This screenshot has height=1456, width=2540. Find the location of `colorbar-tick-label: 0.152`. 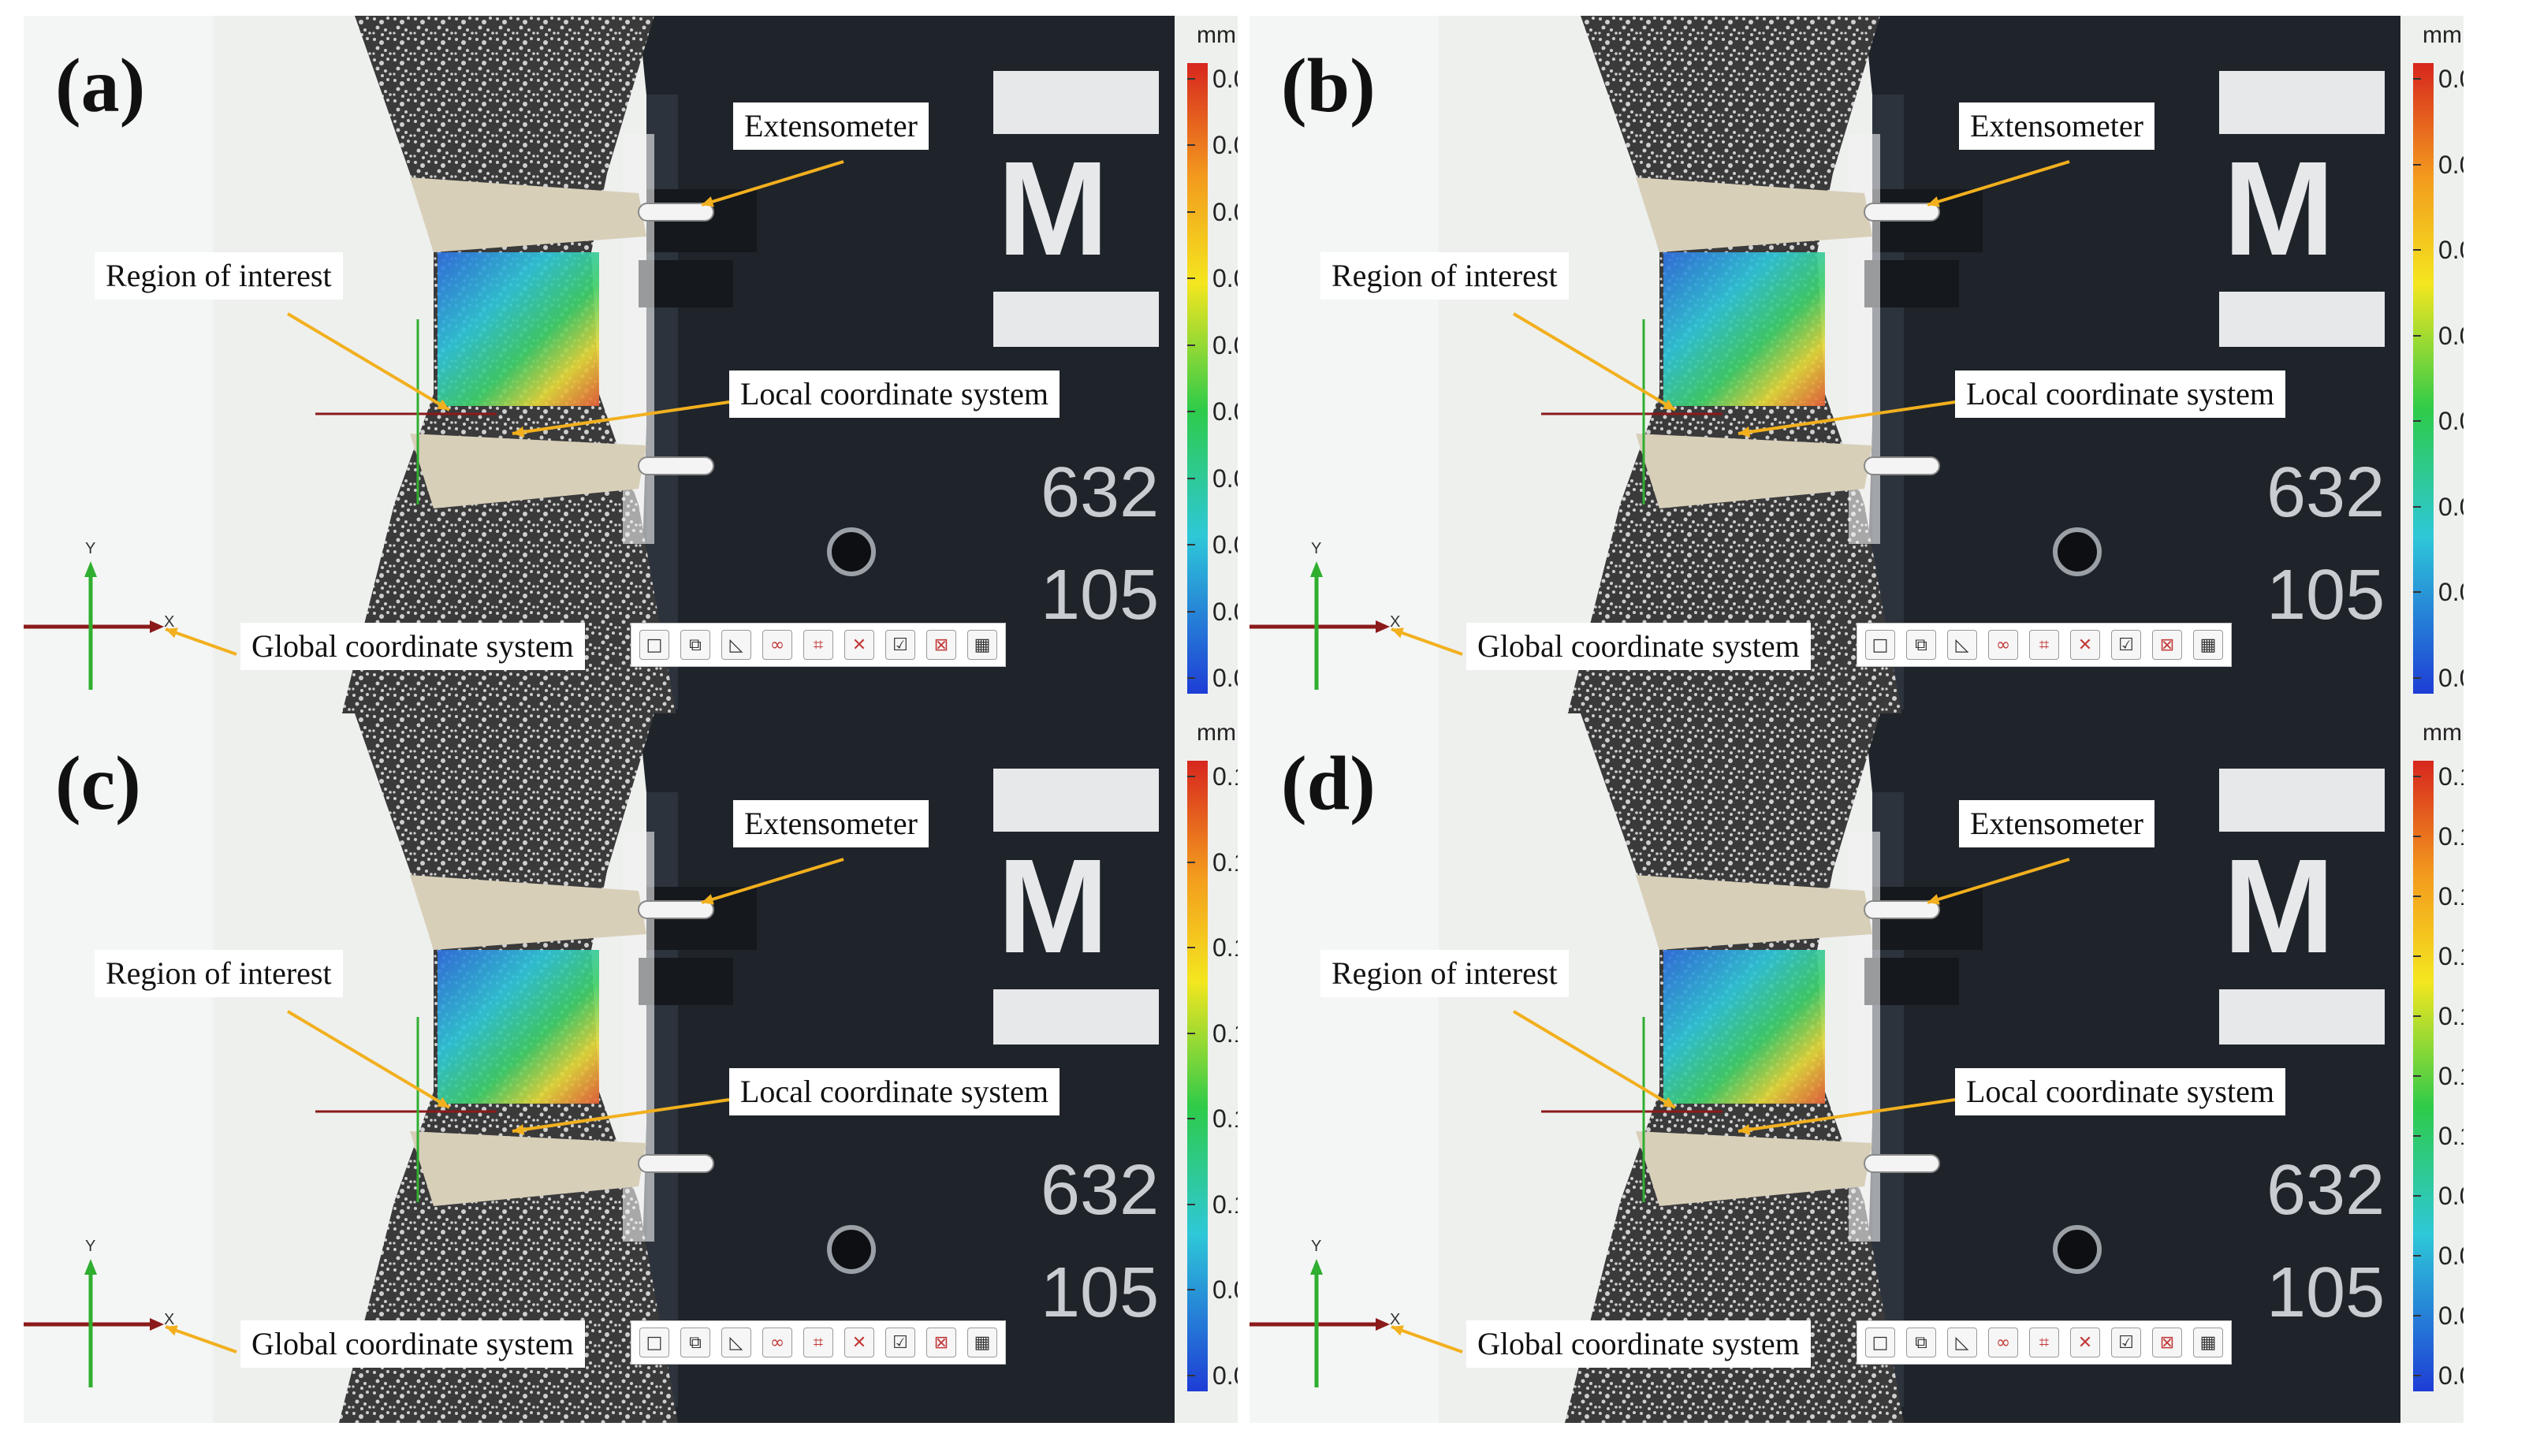

colorbar-tick-label: 0.152 is located at coordinates (2451, 837).